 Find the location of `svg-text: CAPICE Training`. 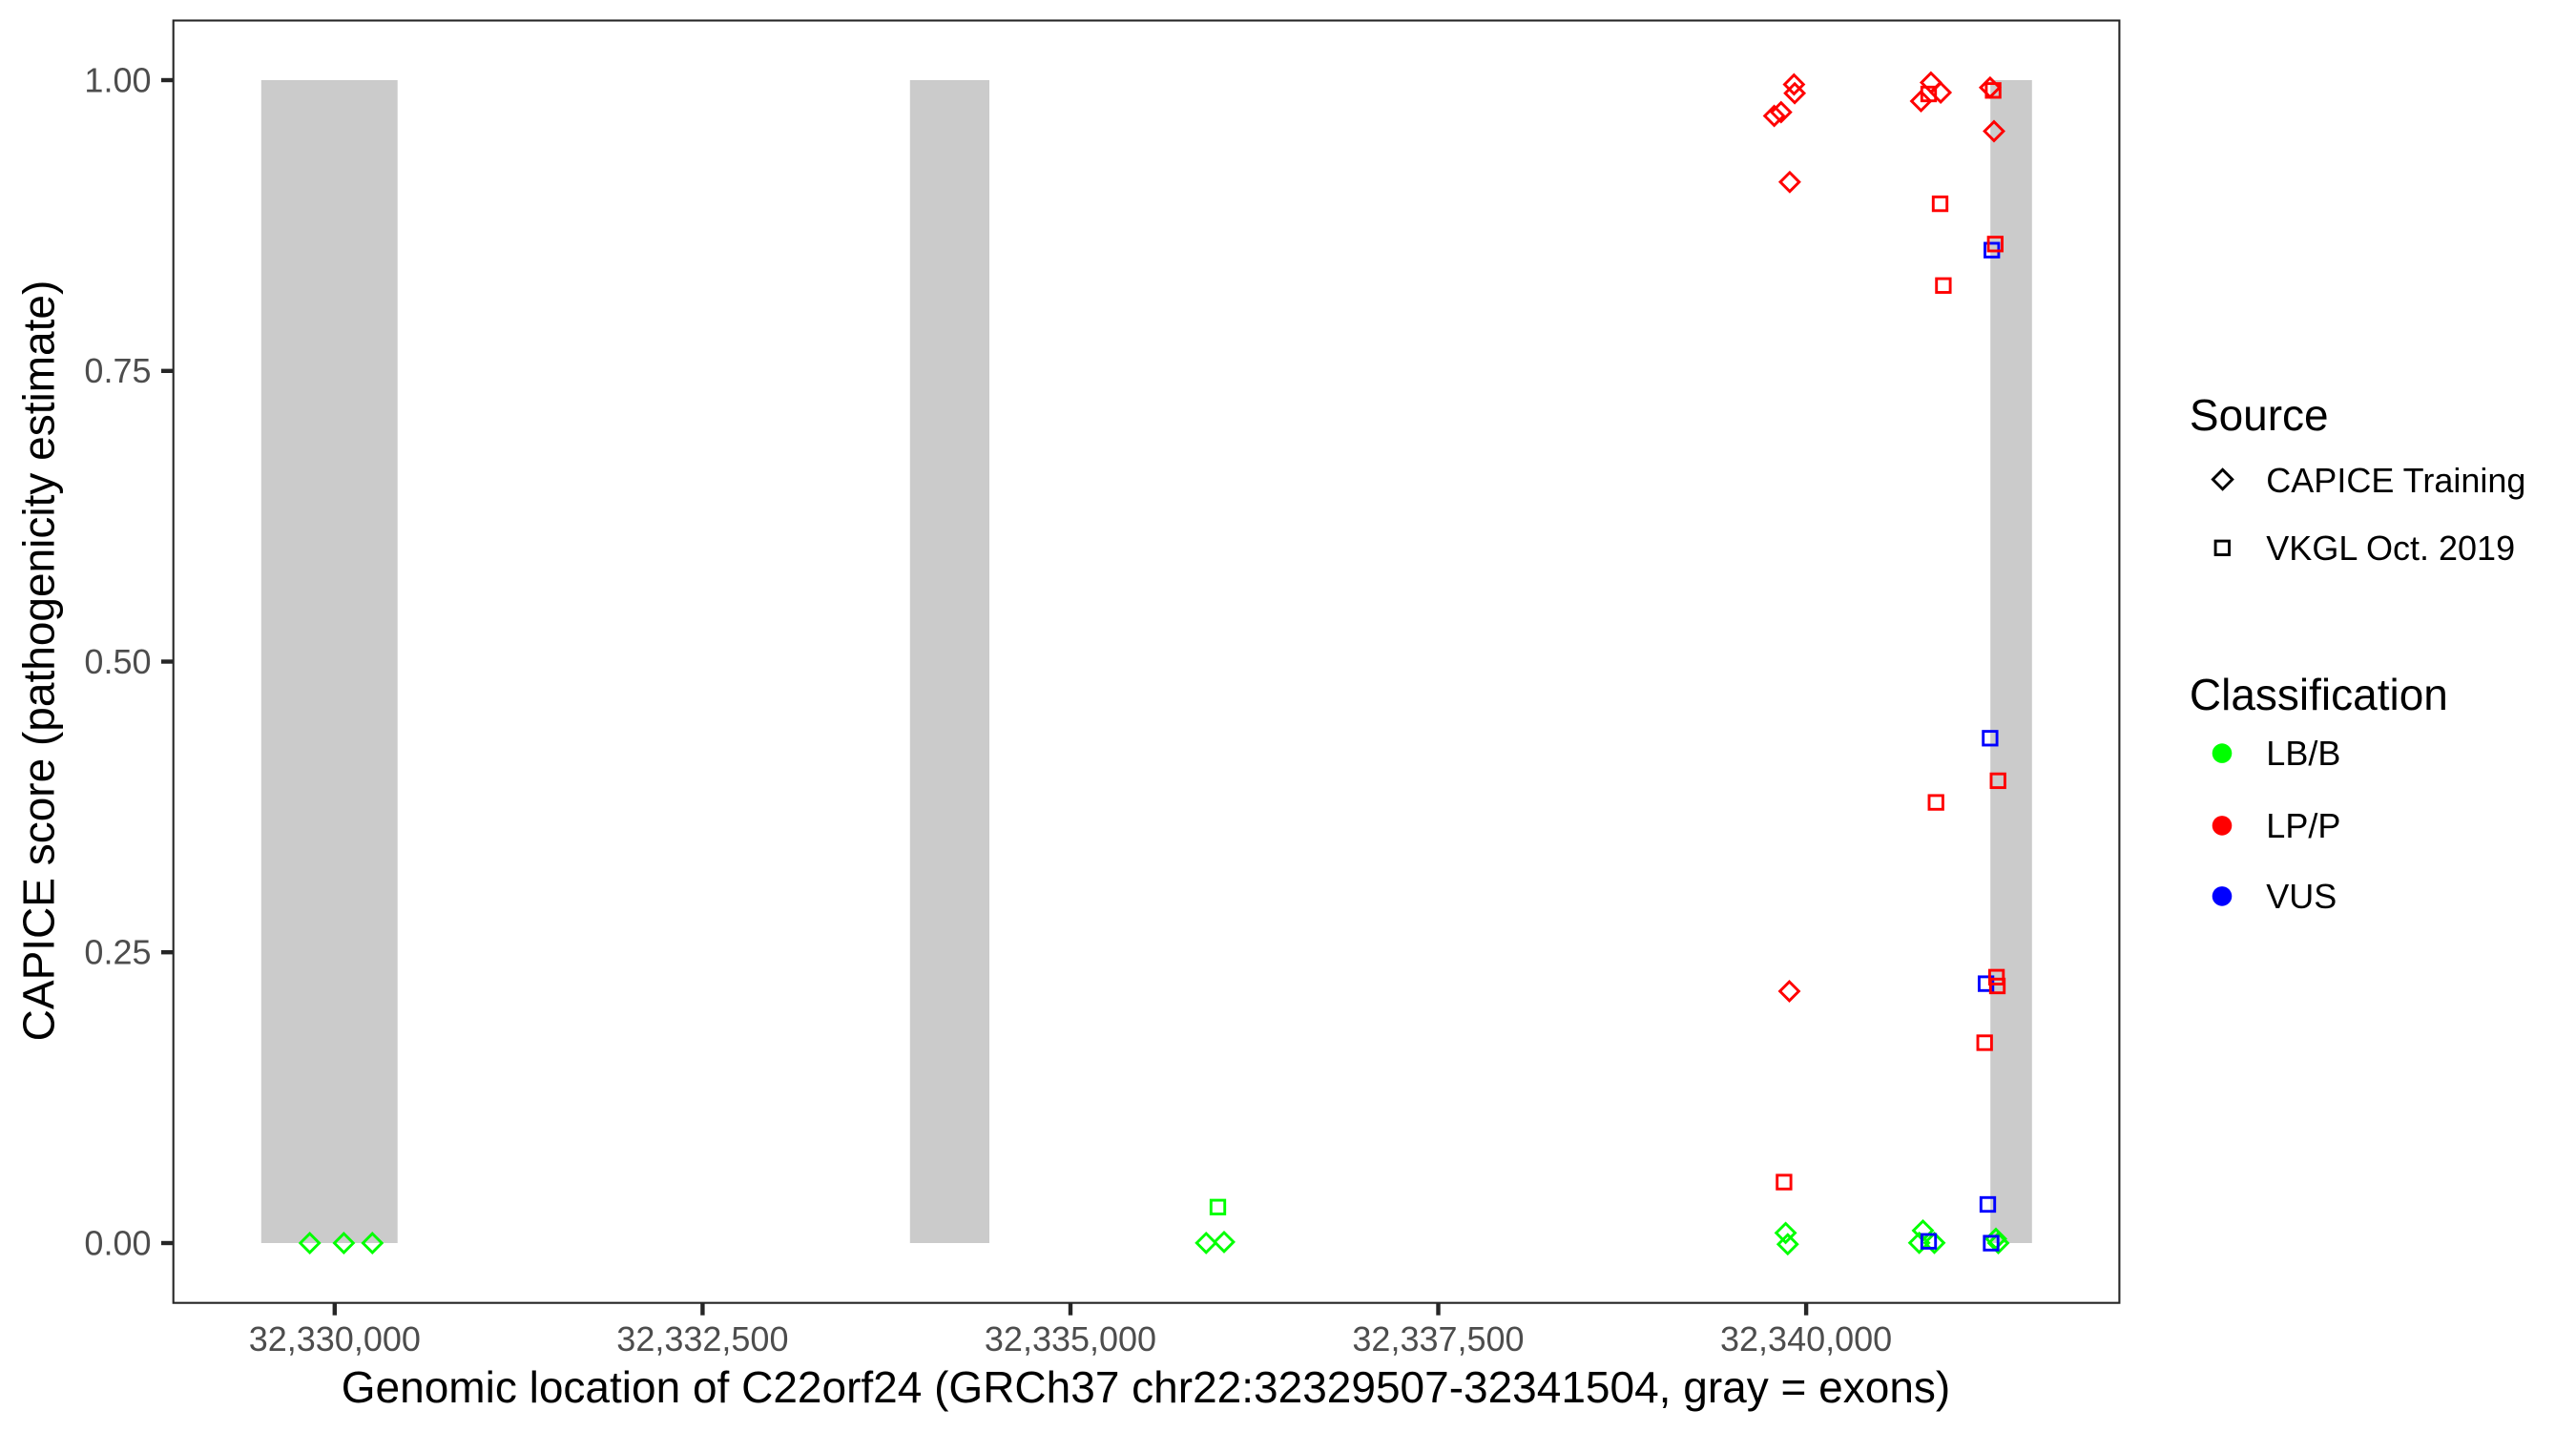

svg-text: CAPICE Training is located at coordinates (2395, 480).